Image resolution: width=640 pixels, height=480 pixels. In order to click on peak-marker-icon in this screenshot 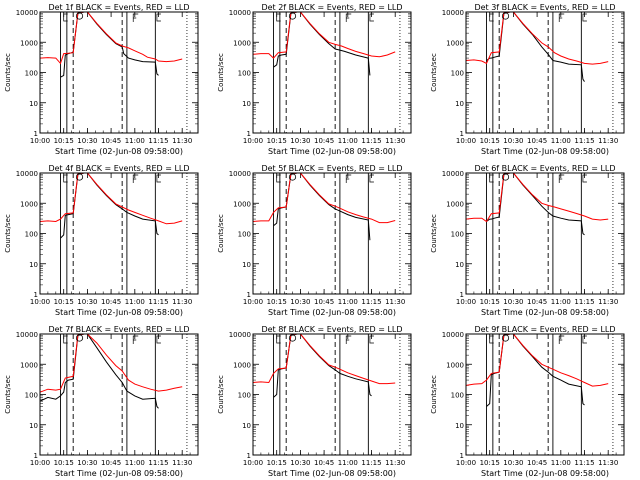, I will do `click(79, 16)`.